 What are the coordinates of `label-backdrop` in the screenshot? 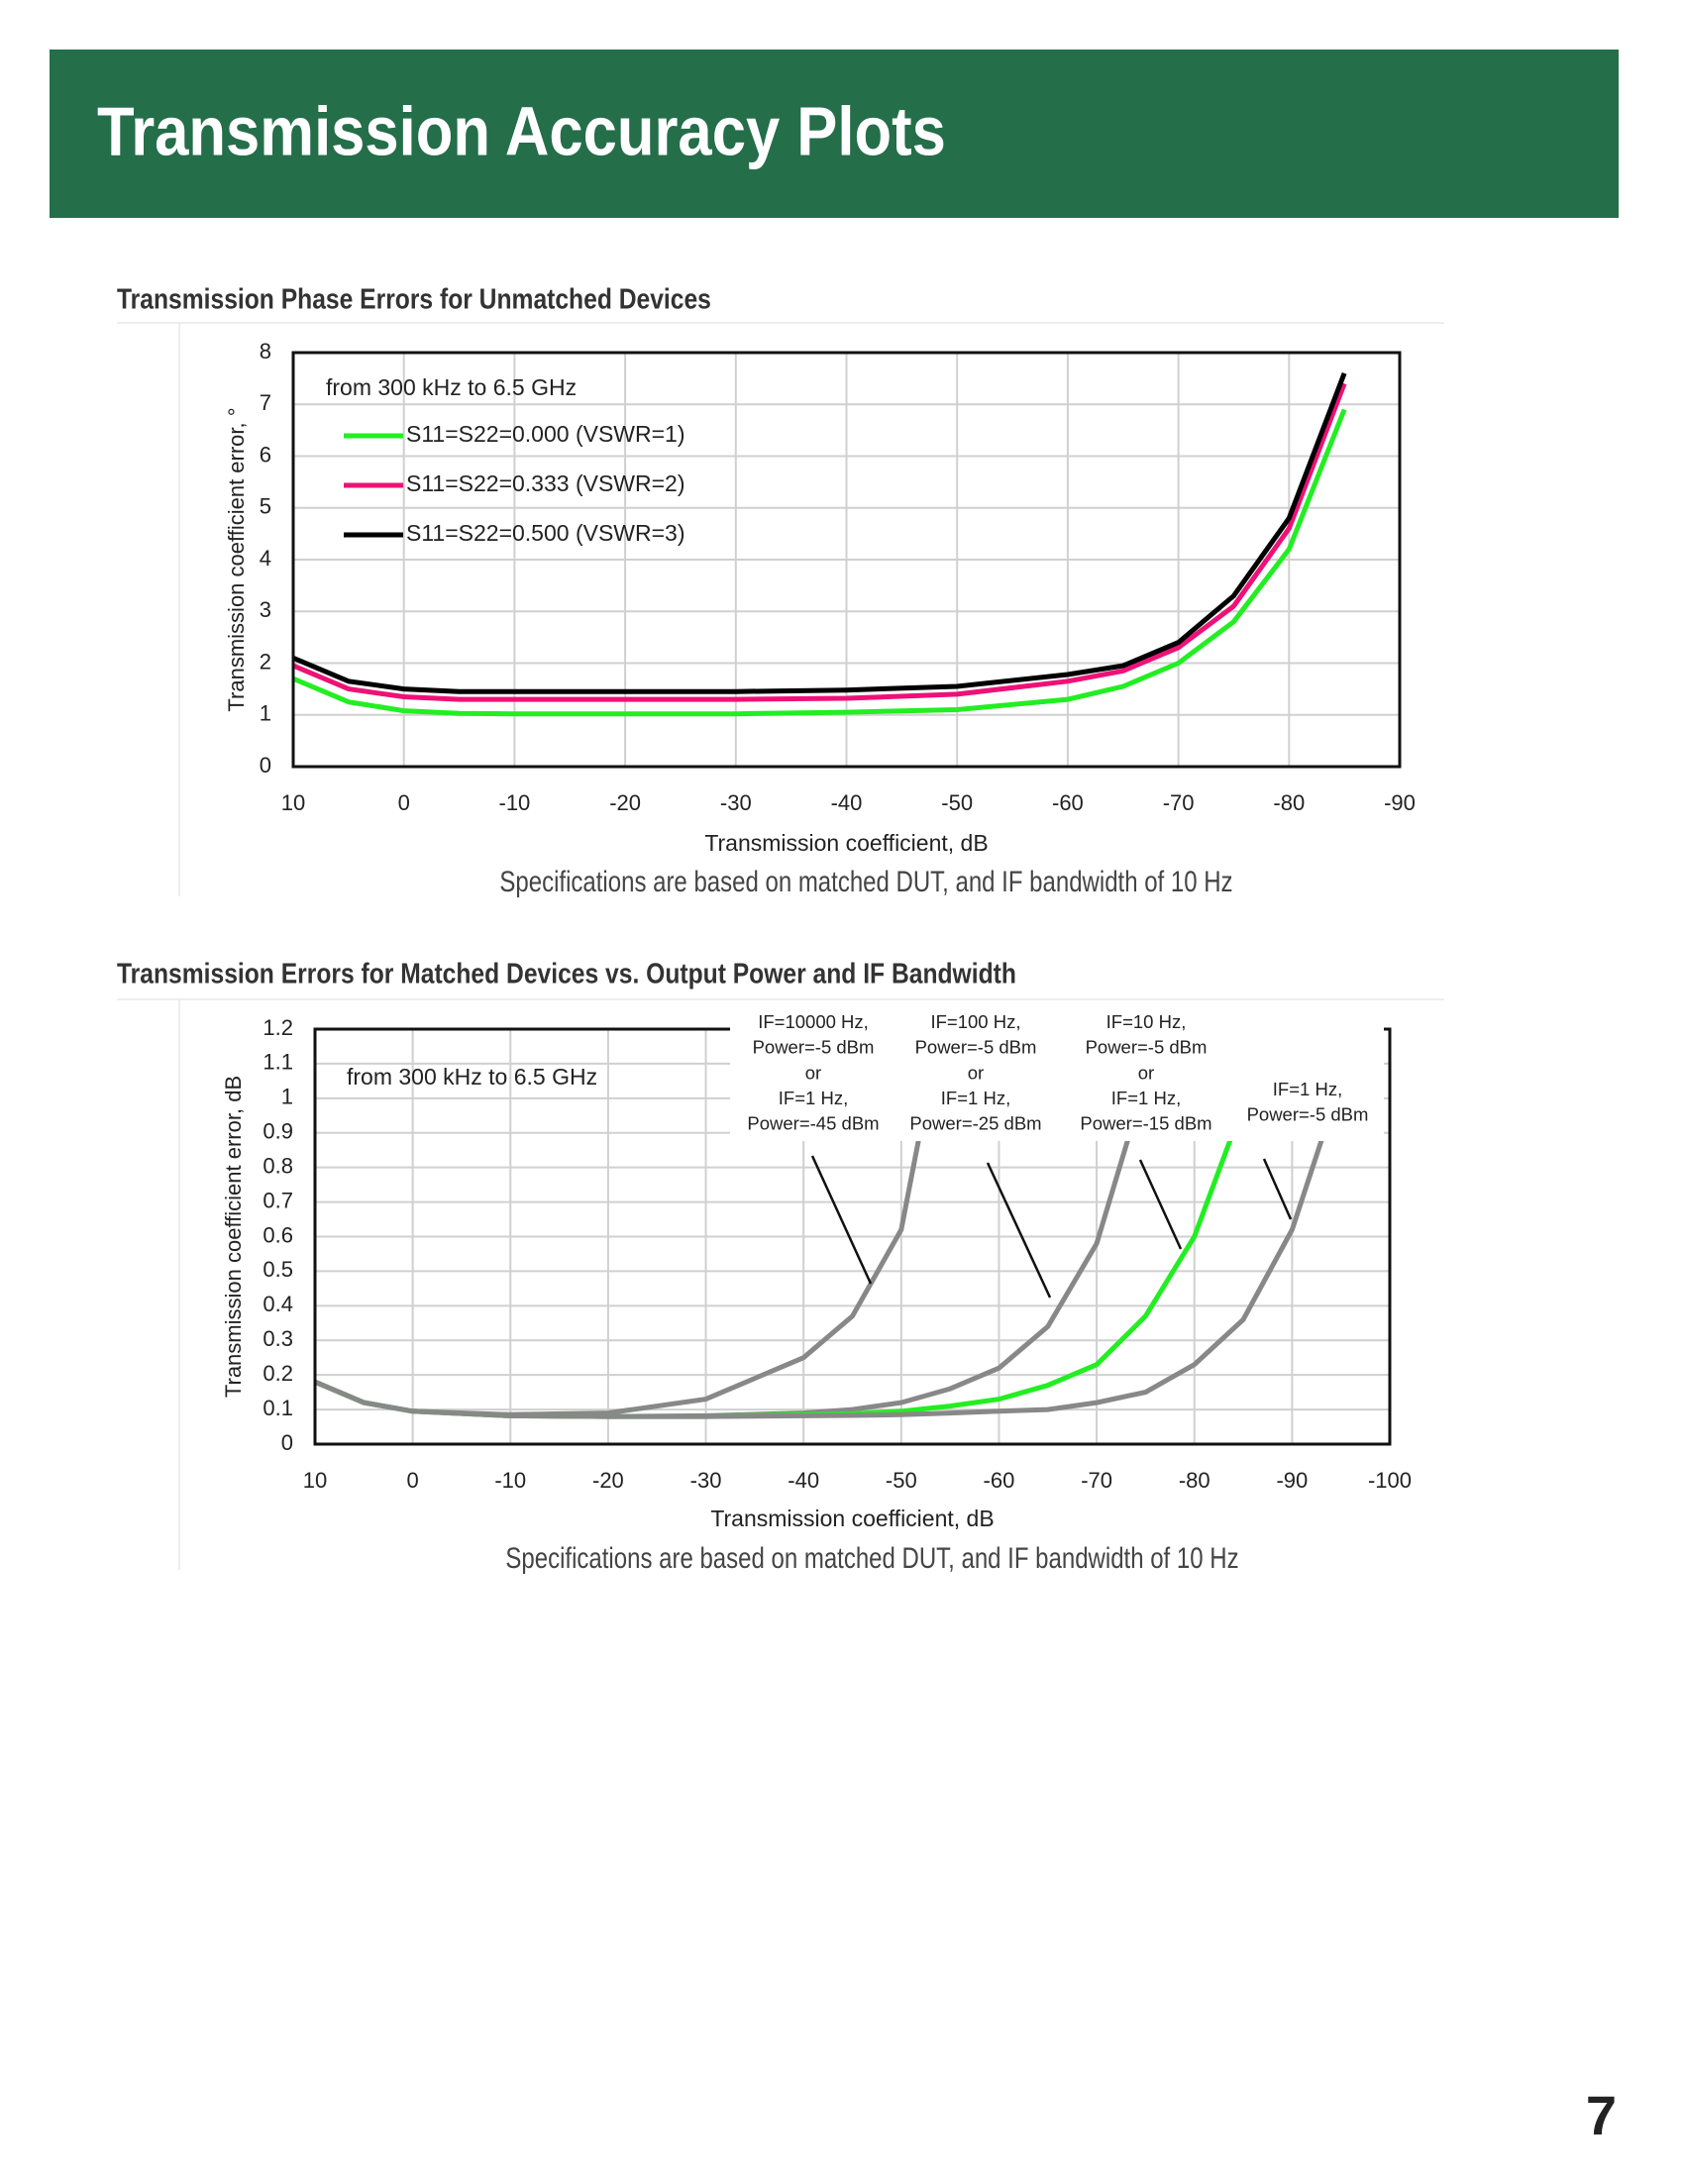 It's located at (1057, 1075).